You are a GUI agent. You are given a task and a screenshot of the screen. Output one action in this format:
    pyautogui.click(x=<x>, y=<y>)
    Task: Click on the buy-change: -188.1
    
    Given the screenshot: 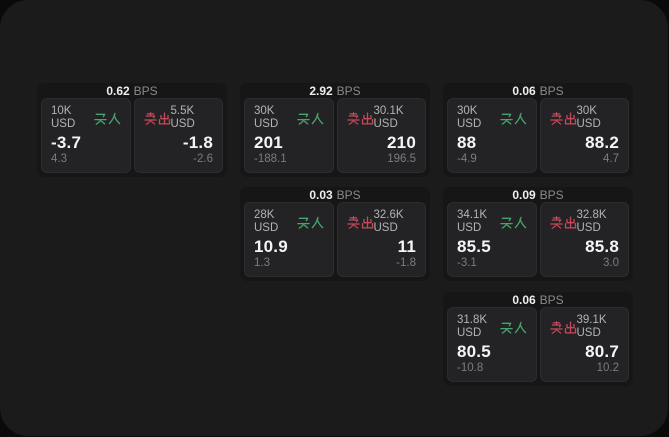 What is the action you would take?
    pyautogui.click(x=270, y=159)
    